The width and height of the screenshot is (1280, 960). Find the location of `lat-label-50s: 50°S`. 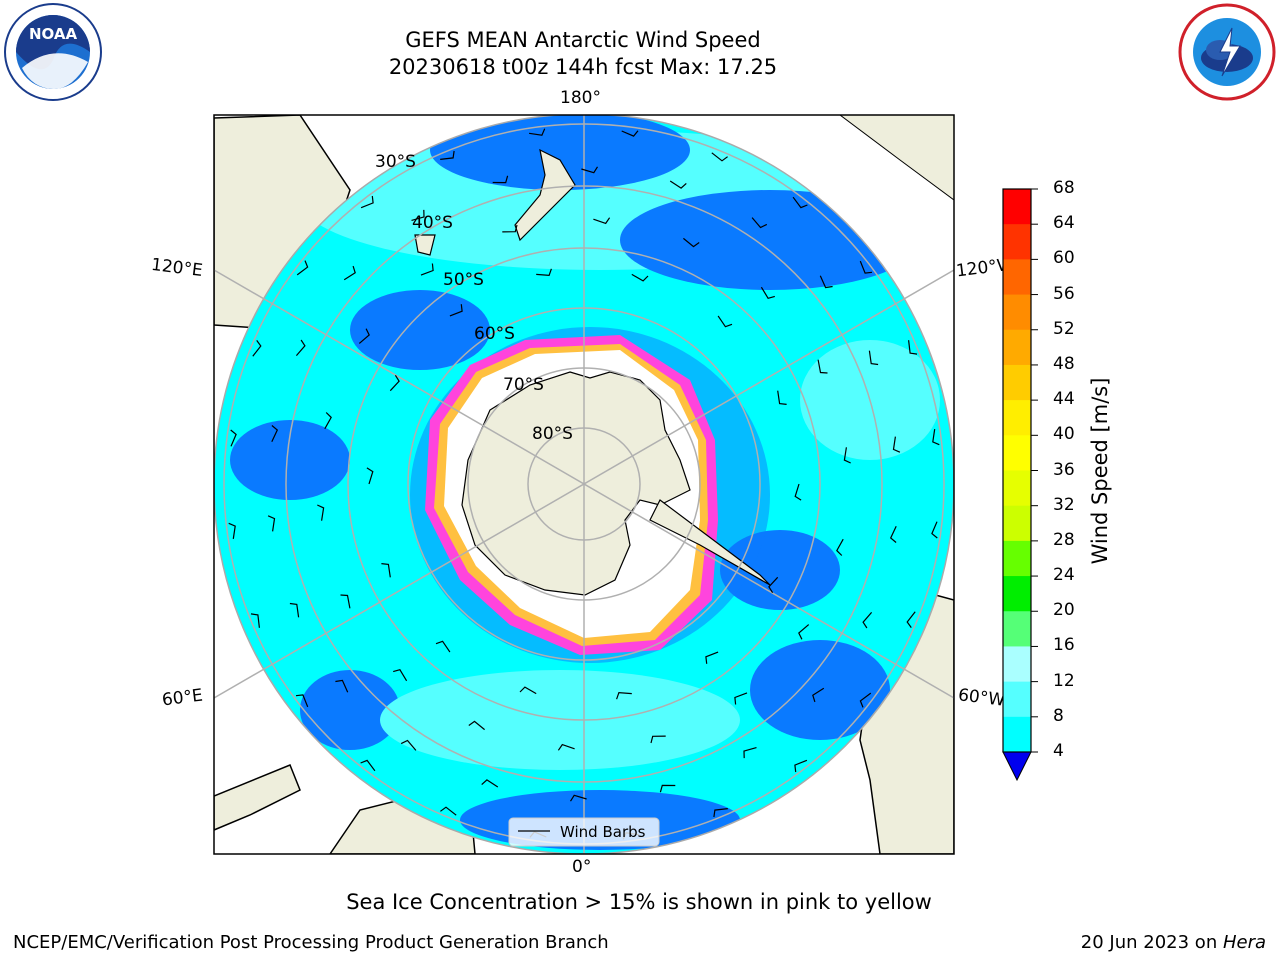

lat-label-50s: 50°S is located at coordinates (463, 280).